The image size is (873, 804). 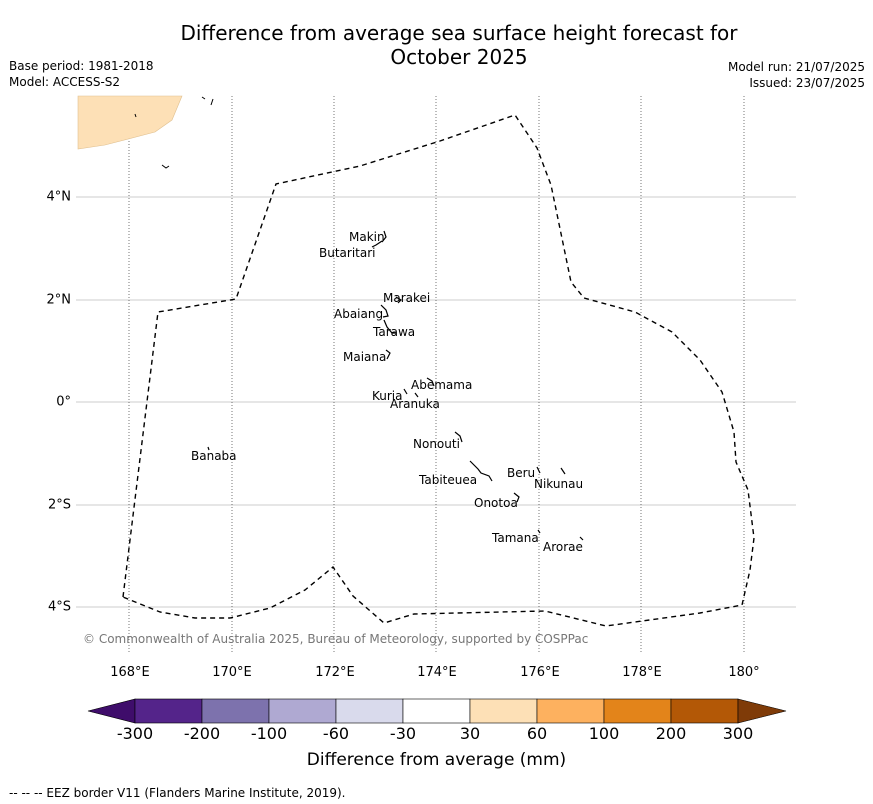 I want to click on anomaly-shading, so click(x=130, y=122).